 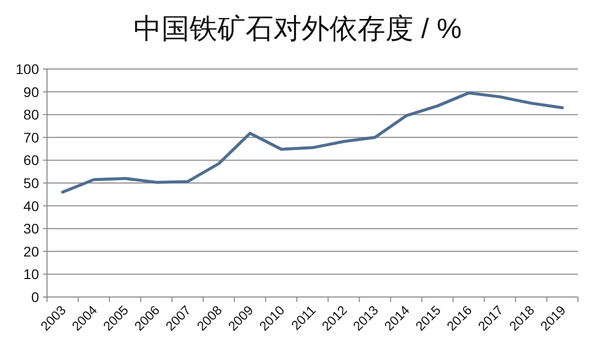 What do you see at coordinates (297, 28) in the screenshot?
I see `chart-title: 中国铁矿石对外依存度 / %` at bounding box center [297, 28].